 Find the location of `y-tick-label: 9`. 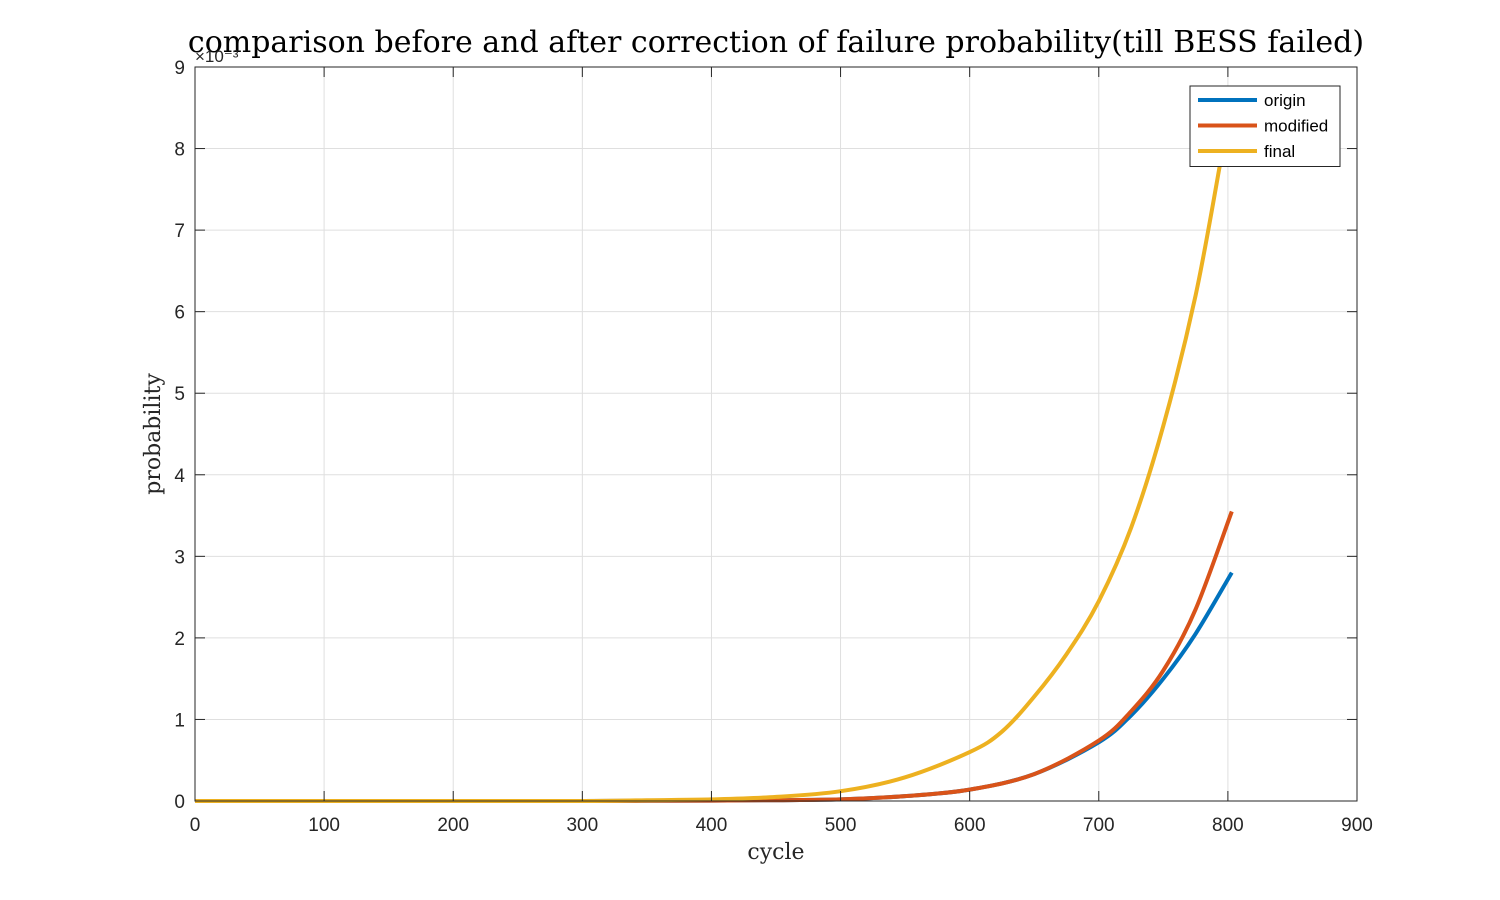

y-tick-label: 9 is located at coordinates (179, 68).